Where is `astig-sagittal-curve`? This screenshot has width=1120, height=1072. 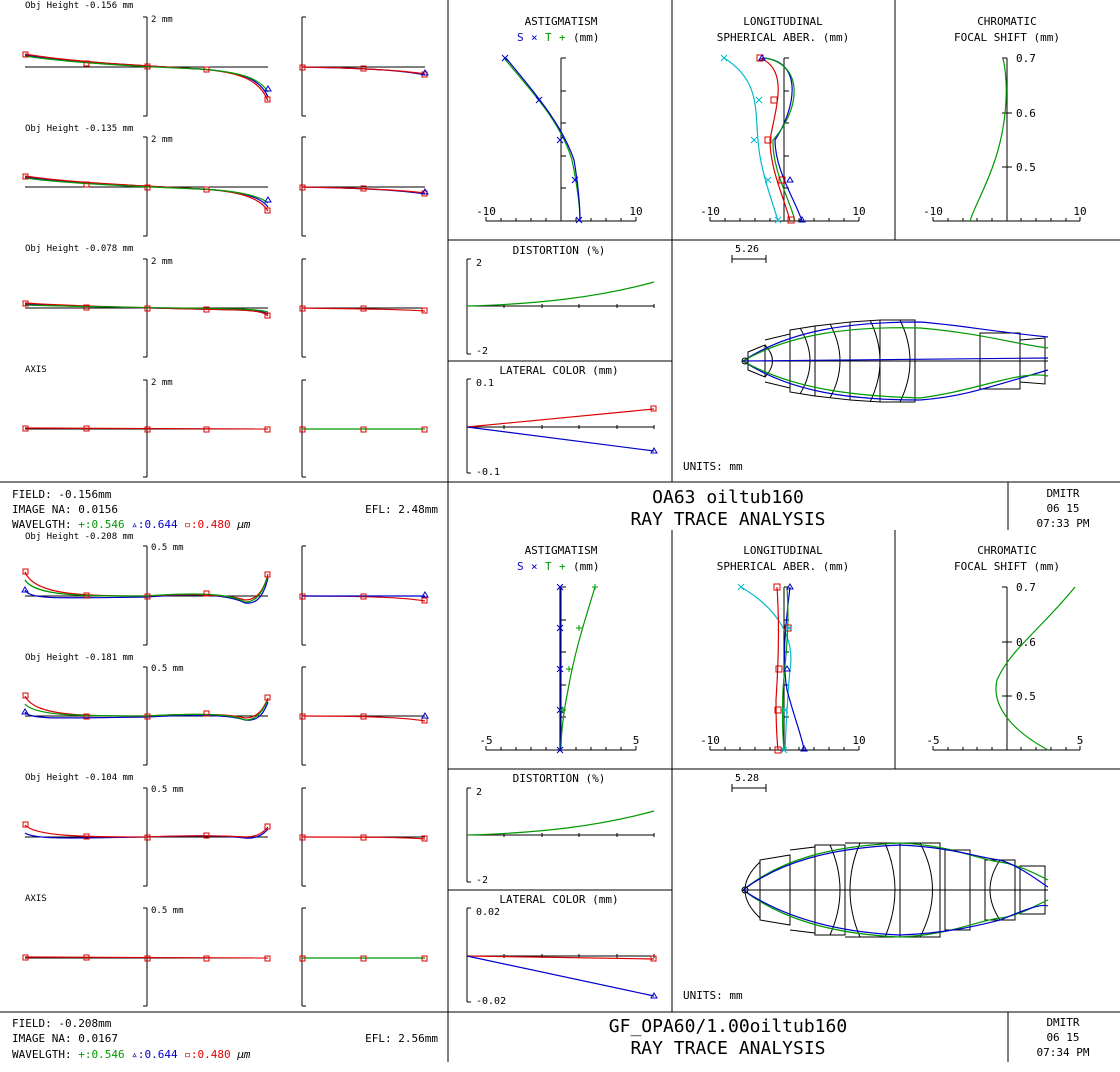 astig-sagittal-curve is located at coordinates (543, 139).